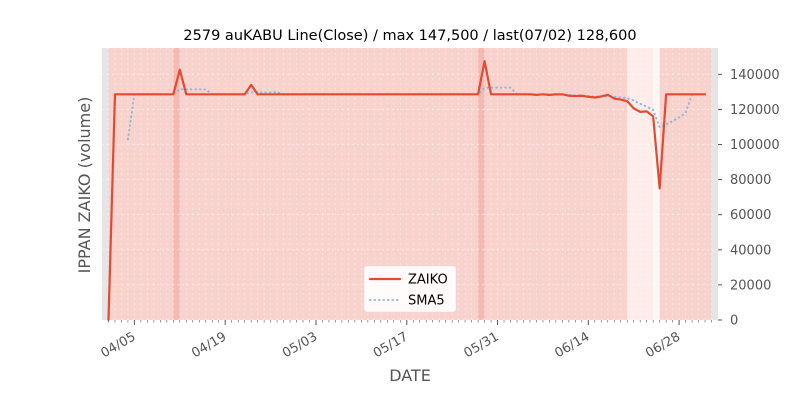  I want to click on legend-label: SMA5, so click(426, 301).